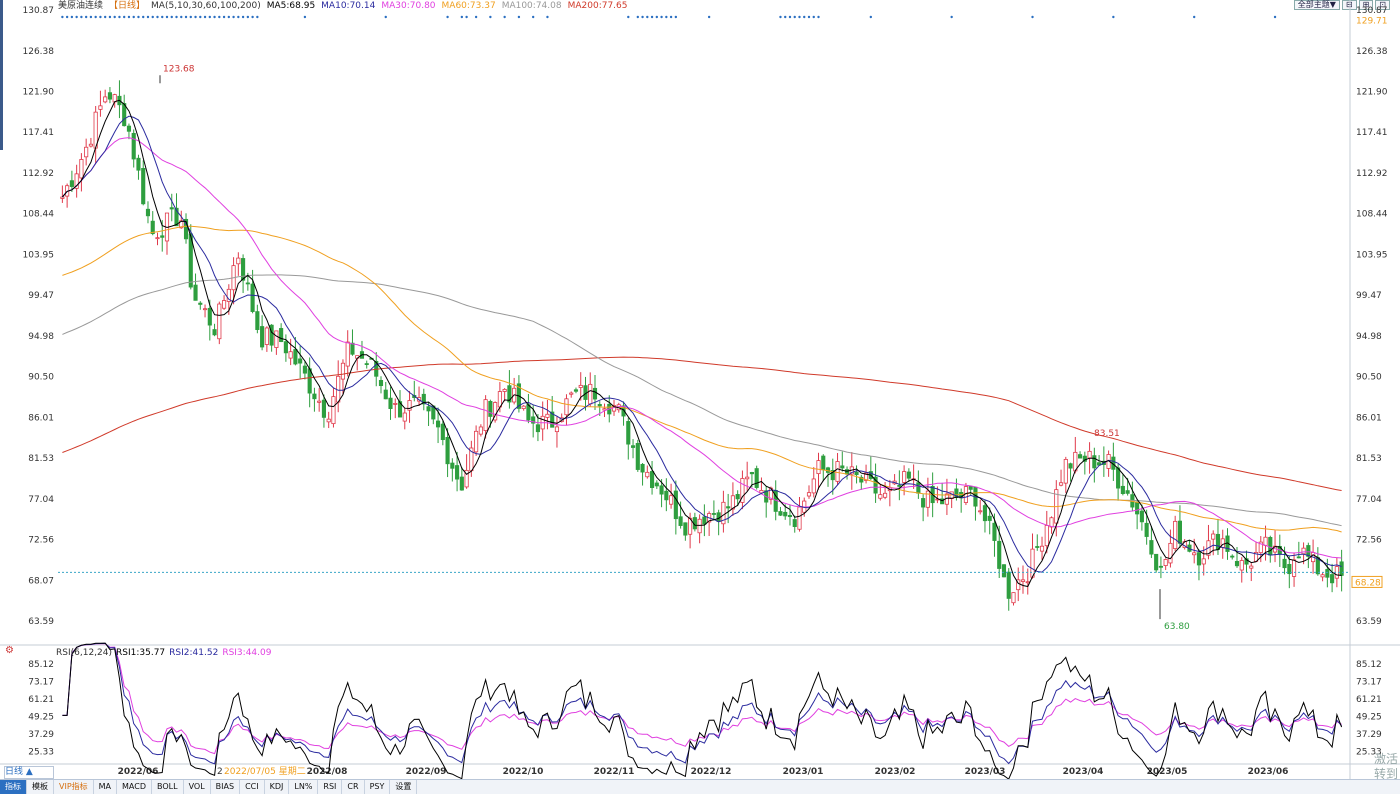 This screenshot has height=794, width=1400. I want to click on time-tick: 2022/10, so click(523, 772).